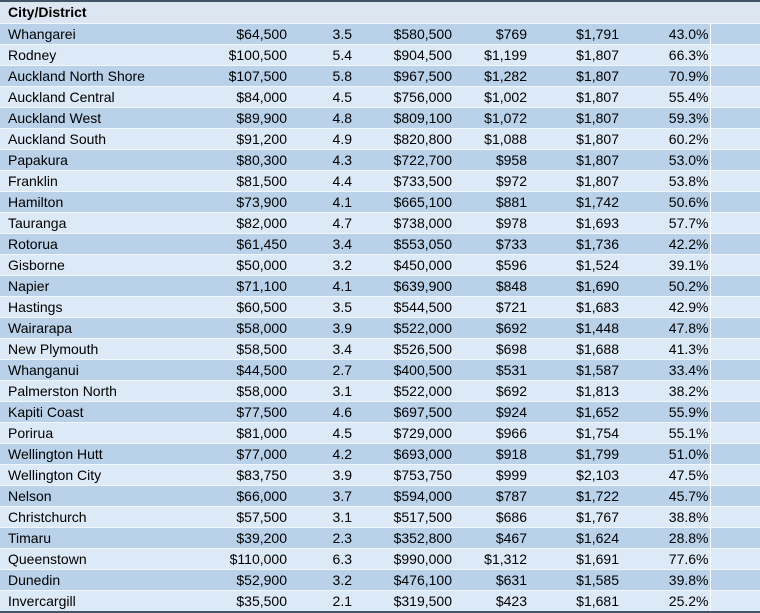  I want to click on cell-col5: $958, so click(490, 160).